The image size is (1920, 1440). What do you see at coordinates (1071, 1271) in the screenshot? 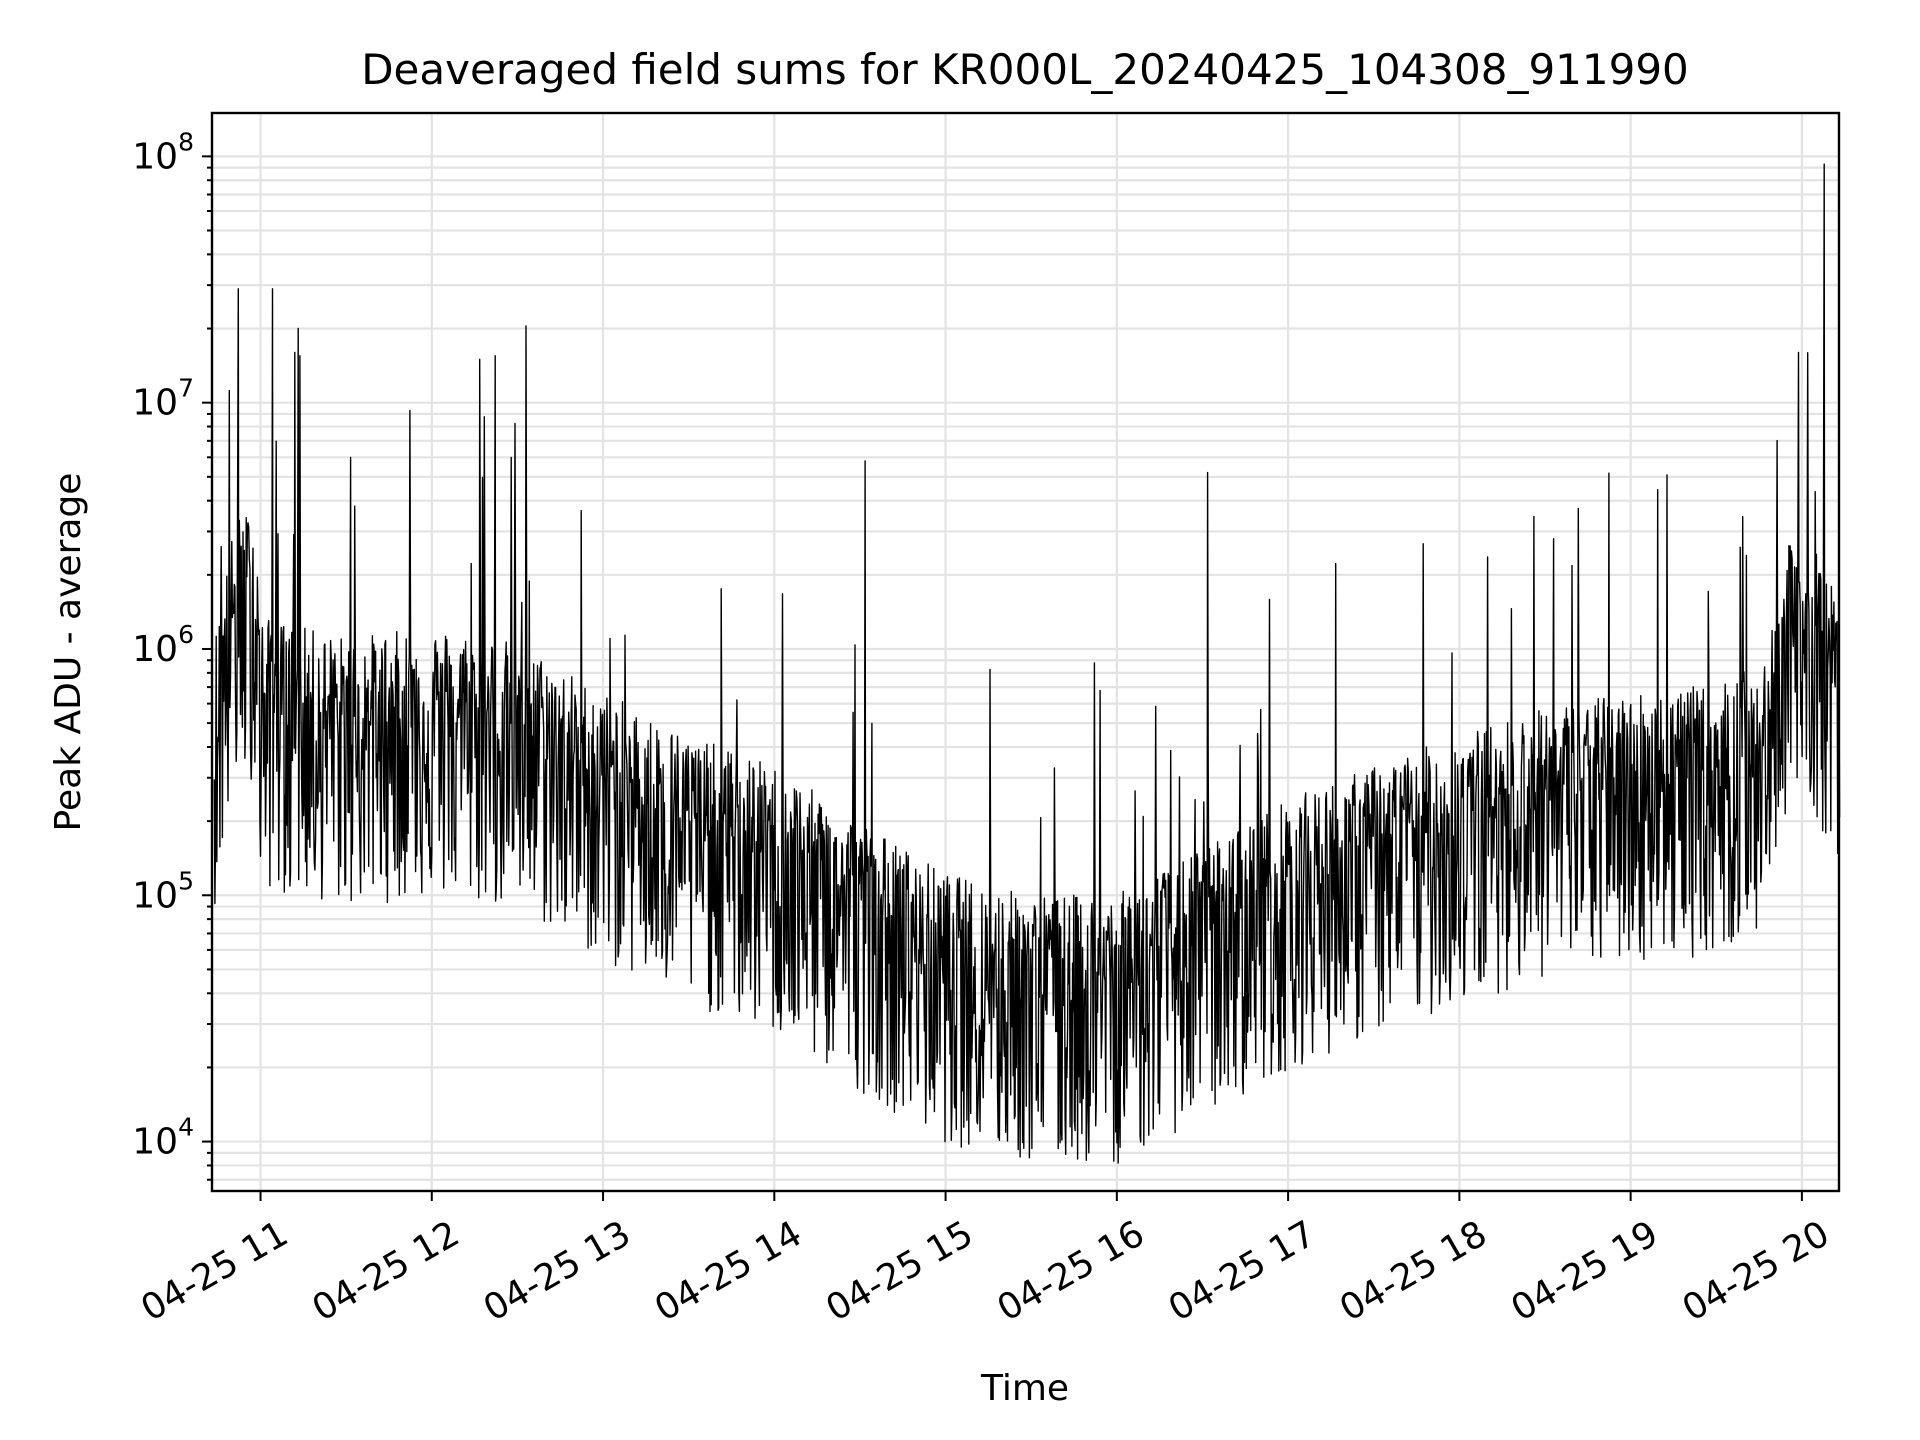
I see `x-tick-label: 04-25 16` at bounding box center [1071, 1271].